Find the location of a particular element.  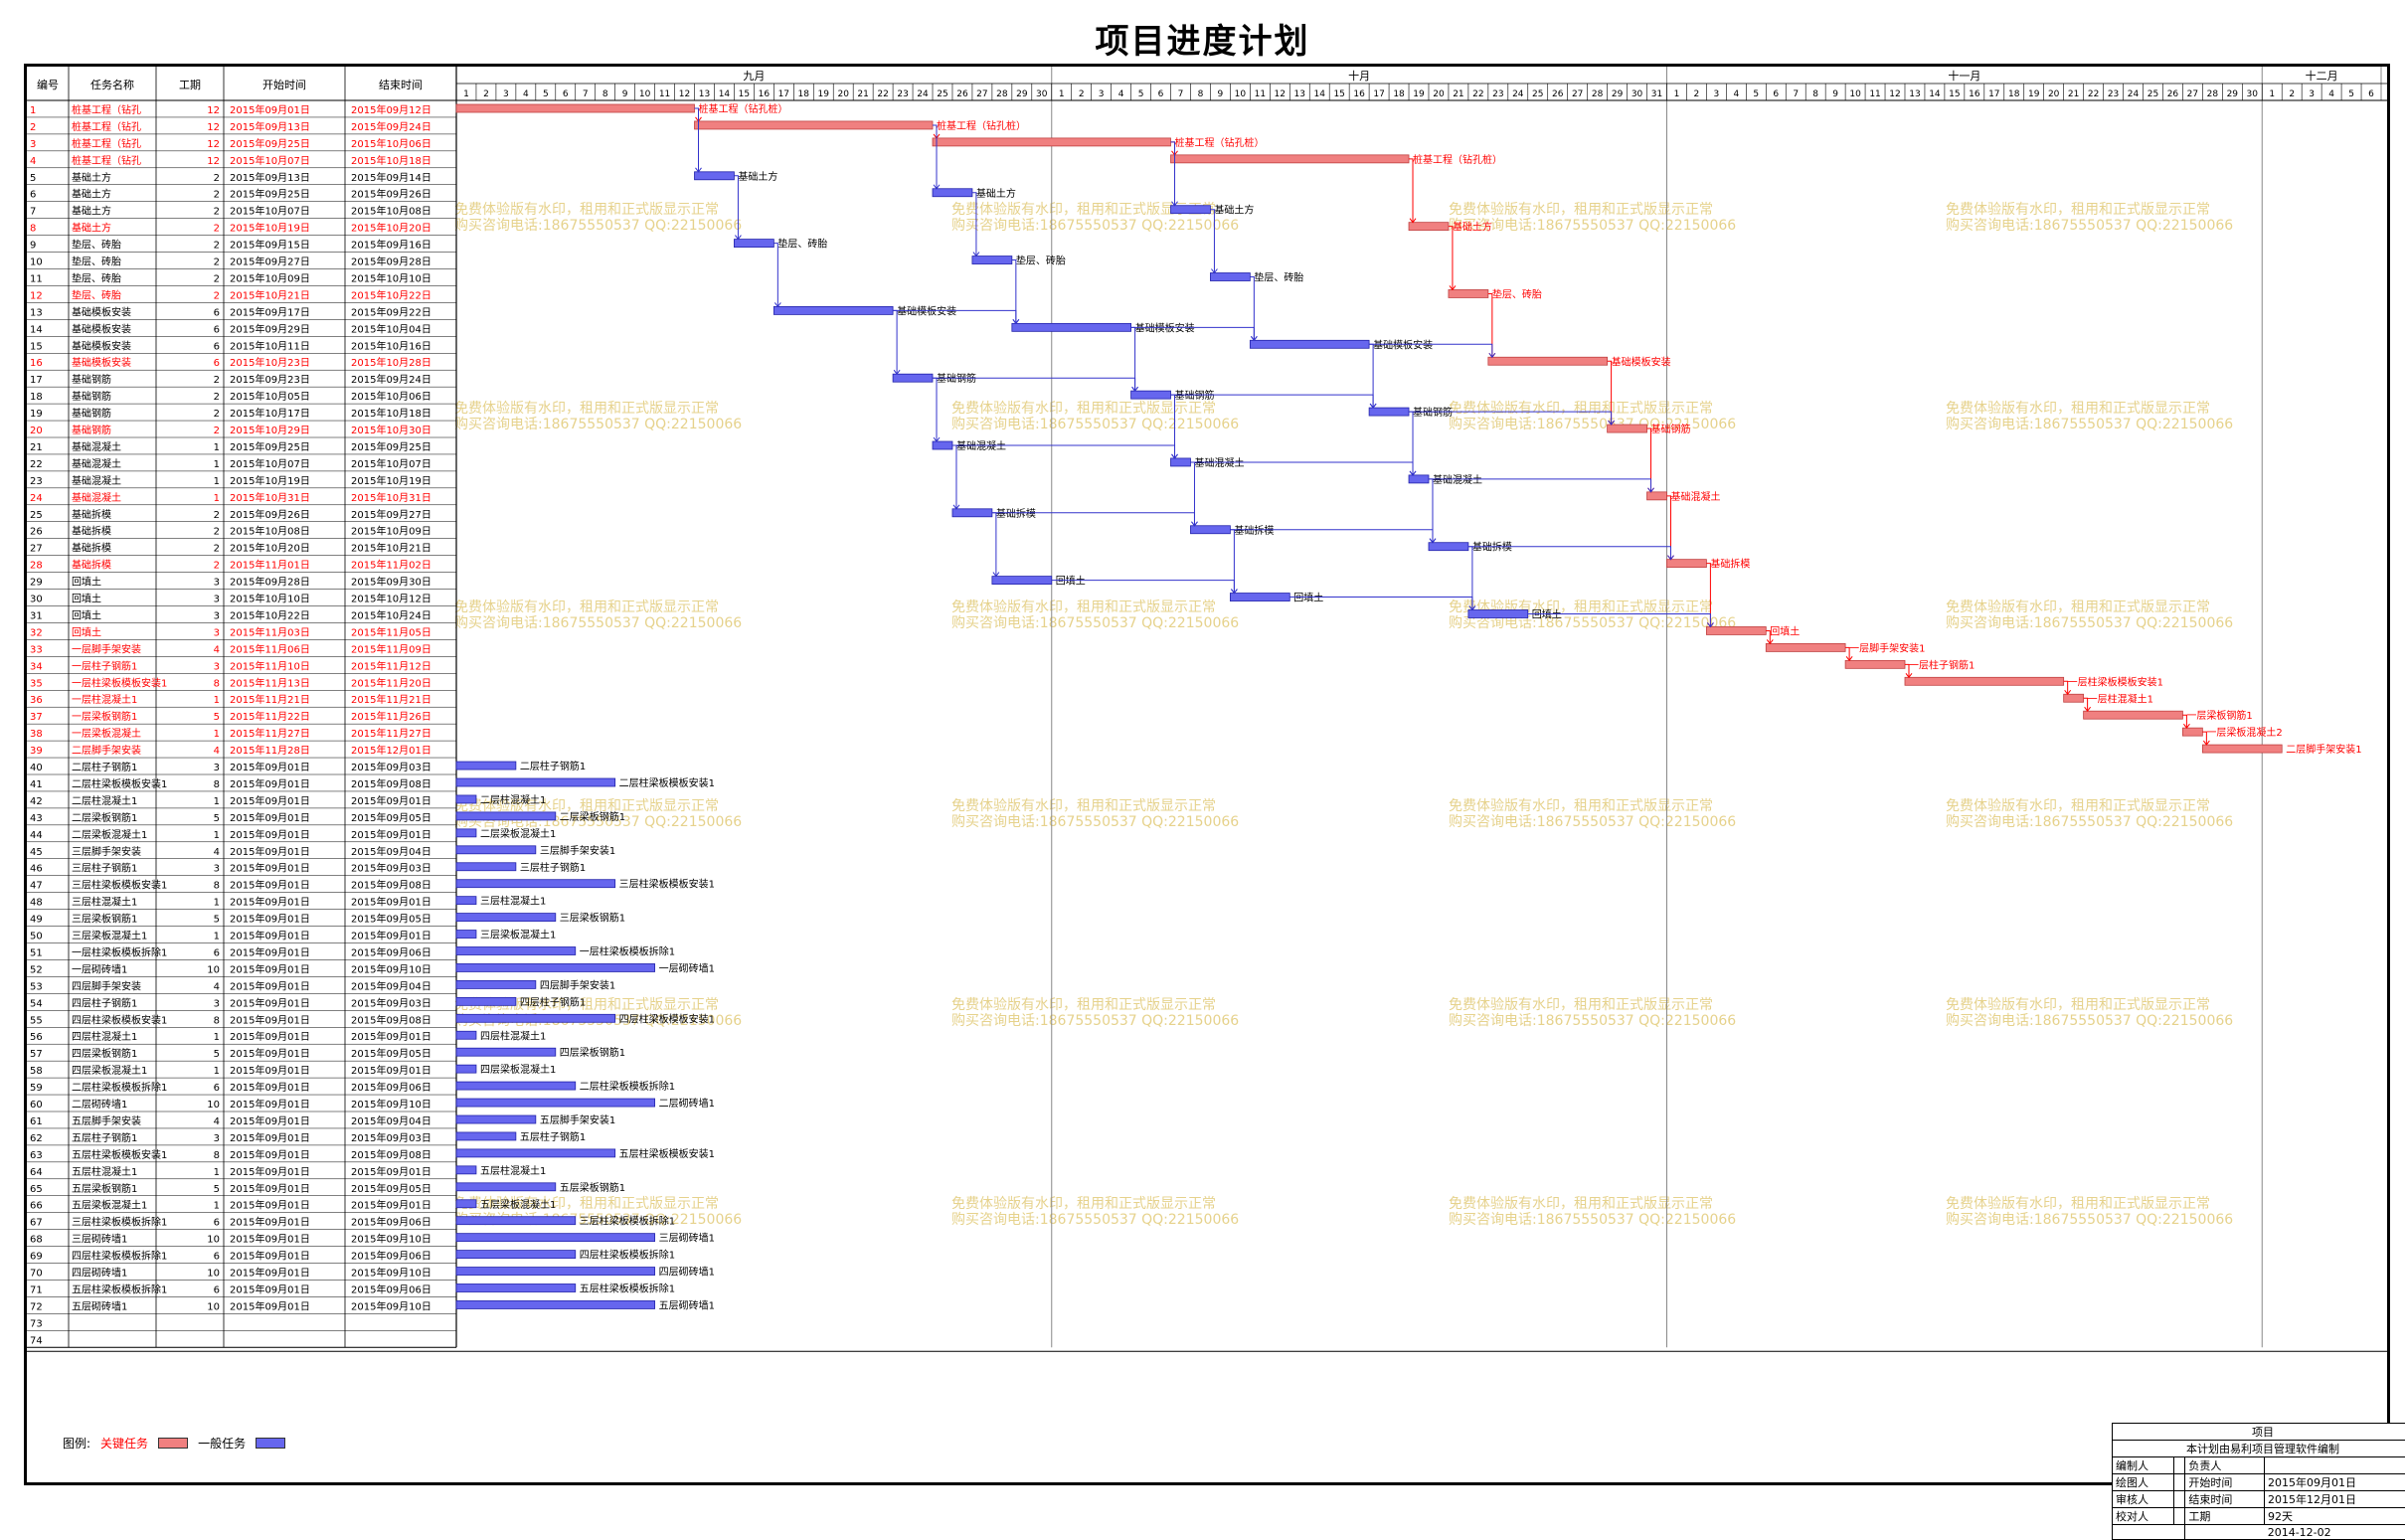

task-id: 19 is located at coordinates (36, 414).